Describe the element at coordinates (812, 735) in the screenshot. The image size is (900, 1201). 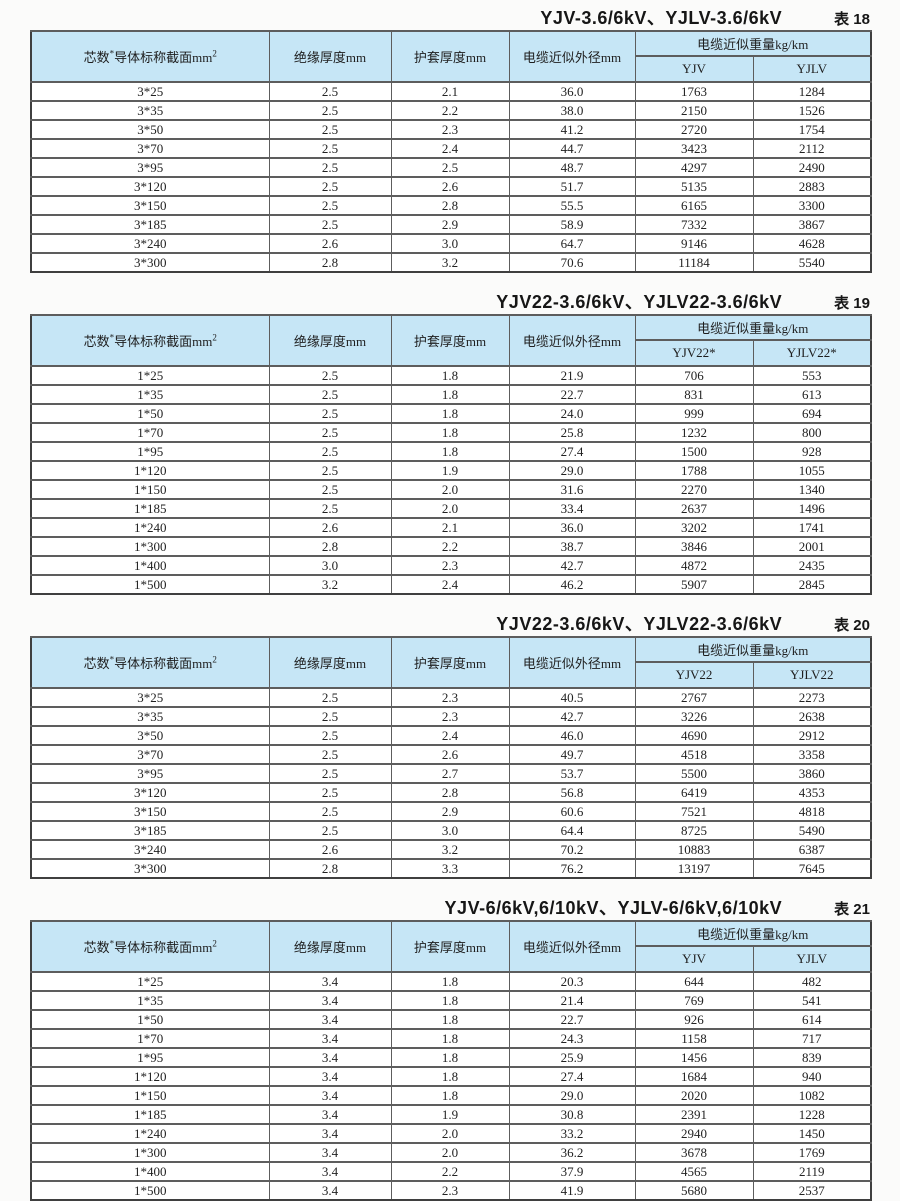
I see `table-cell: 2912` at that location.